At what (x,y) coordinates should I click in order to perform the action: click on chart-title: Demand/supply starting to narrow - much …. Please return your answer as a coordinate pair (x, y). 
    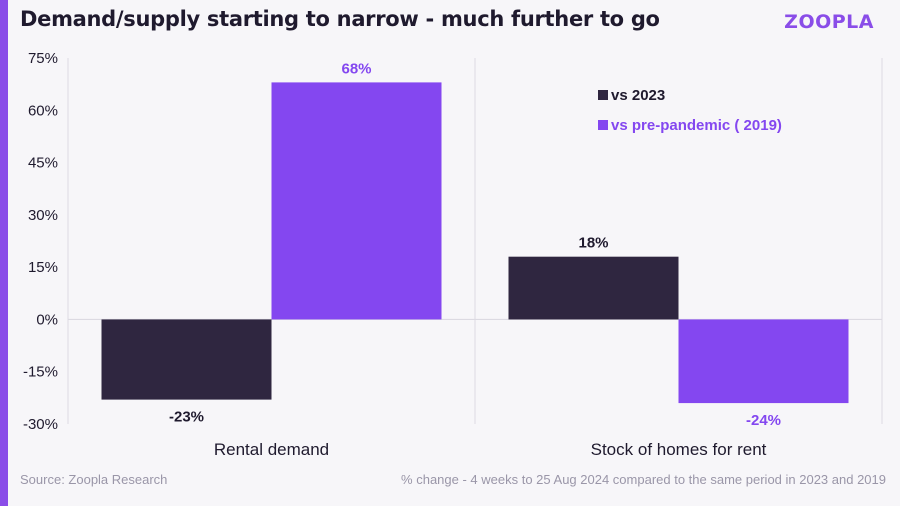
    Looking at the image, I should click on (340, 19).